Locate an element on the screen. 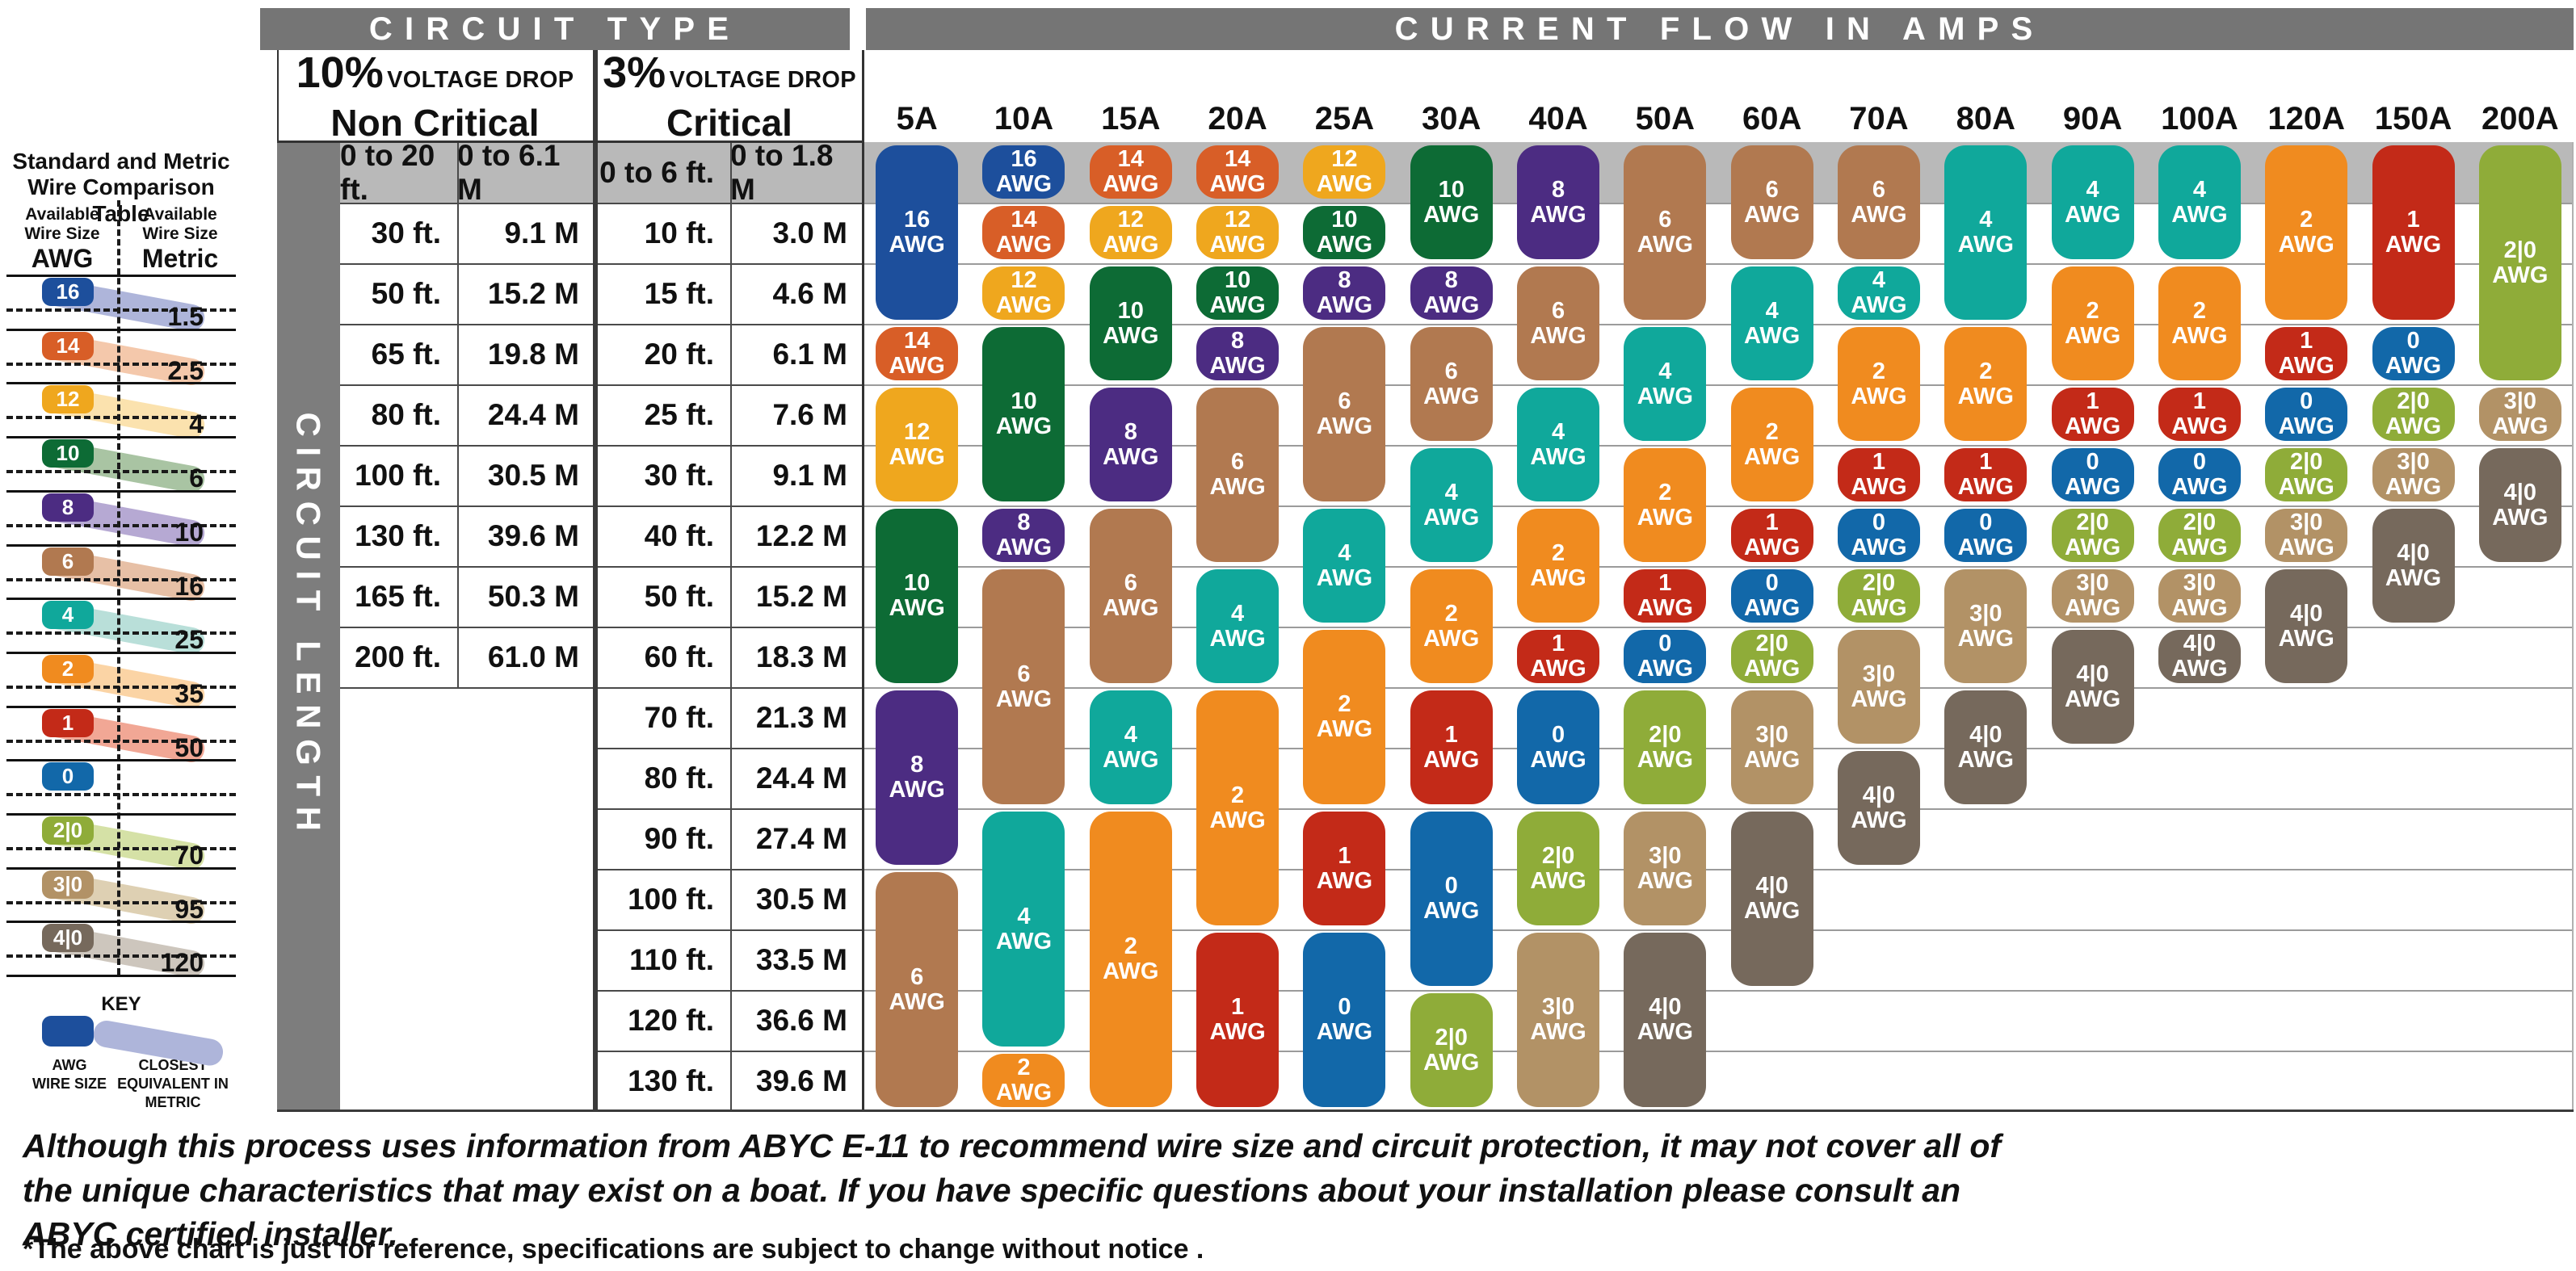 The height and width of the screenshot is (1271, 2576). wire-pill-size: 2|0 is located at coordinates (2520, 250).